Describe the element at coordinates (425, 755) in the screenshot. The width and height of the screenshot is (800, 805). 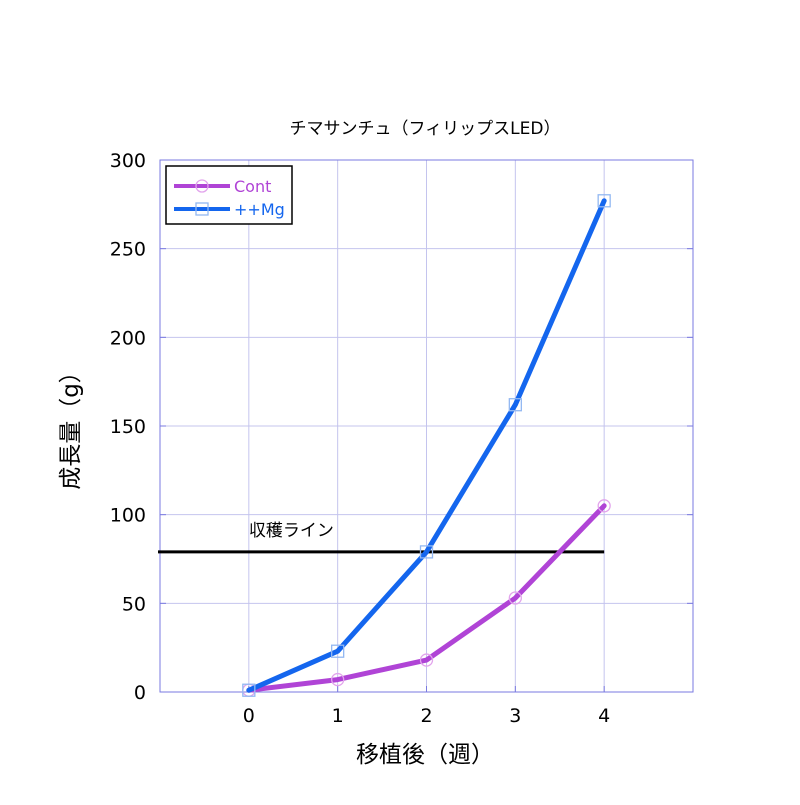
I see `x-axis-label: 移植後（週）` at that location.